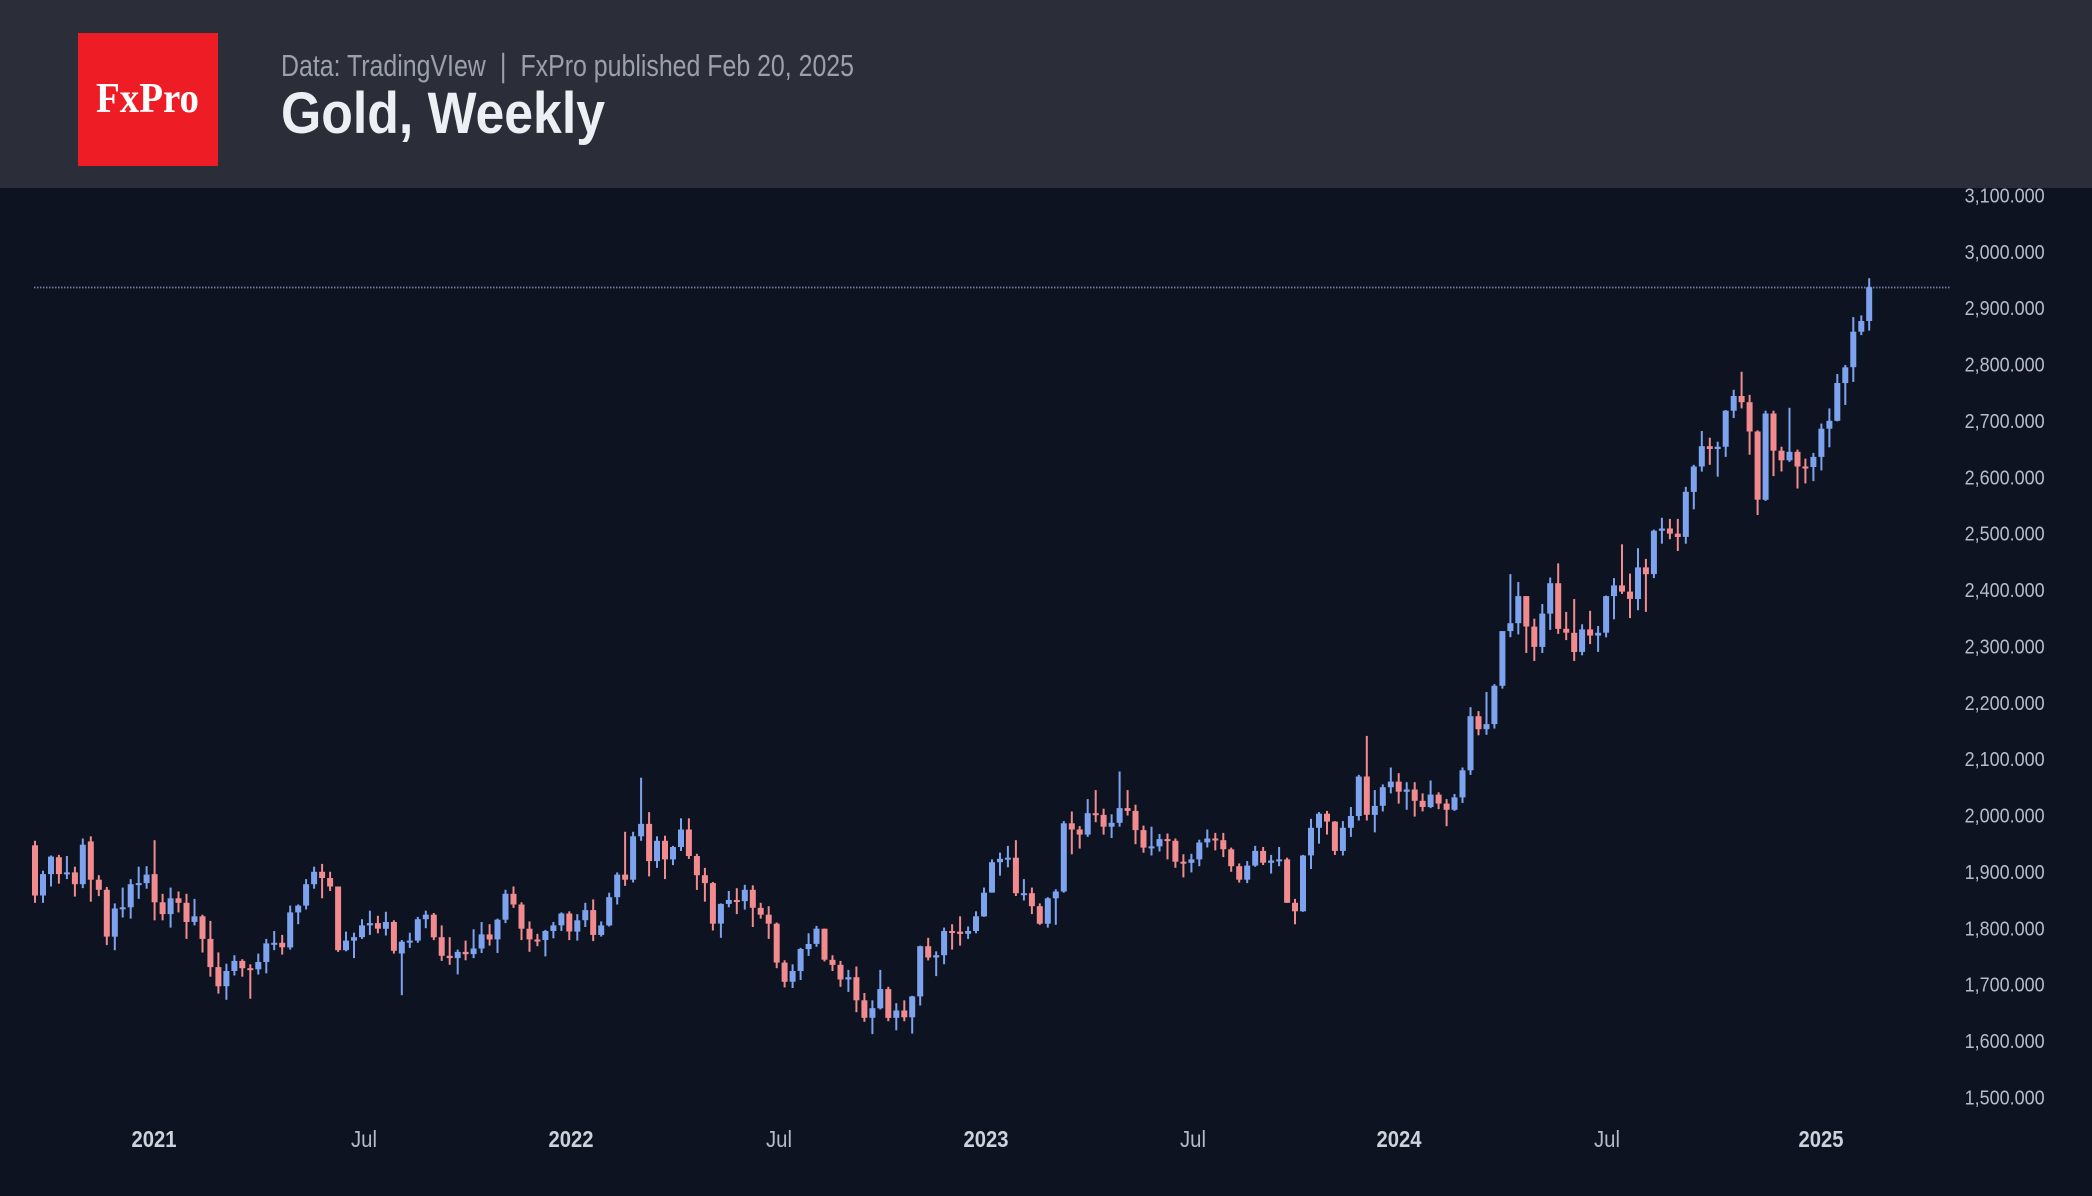 This screenshot has width=2092, height=1196. I want to click on svg-text: Gold, Weekly, so click(443, 113).